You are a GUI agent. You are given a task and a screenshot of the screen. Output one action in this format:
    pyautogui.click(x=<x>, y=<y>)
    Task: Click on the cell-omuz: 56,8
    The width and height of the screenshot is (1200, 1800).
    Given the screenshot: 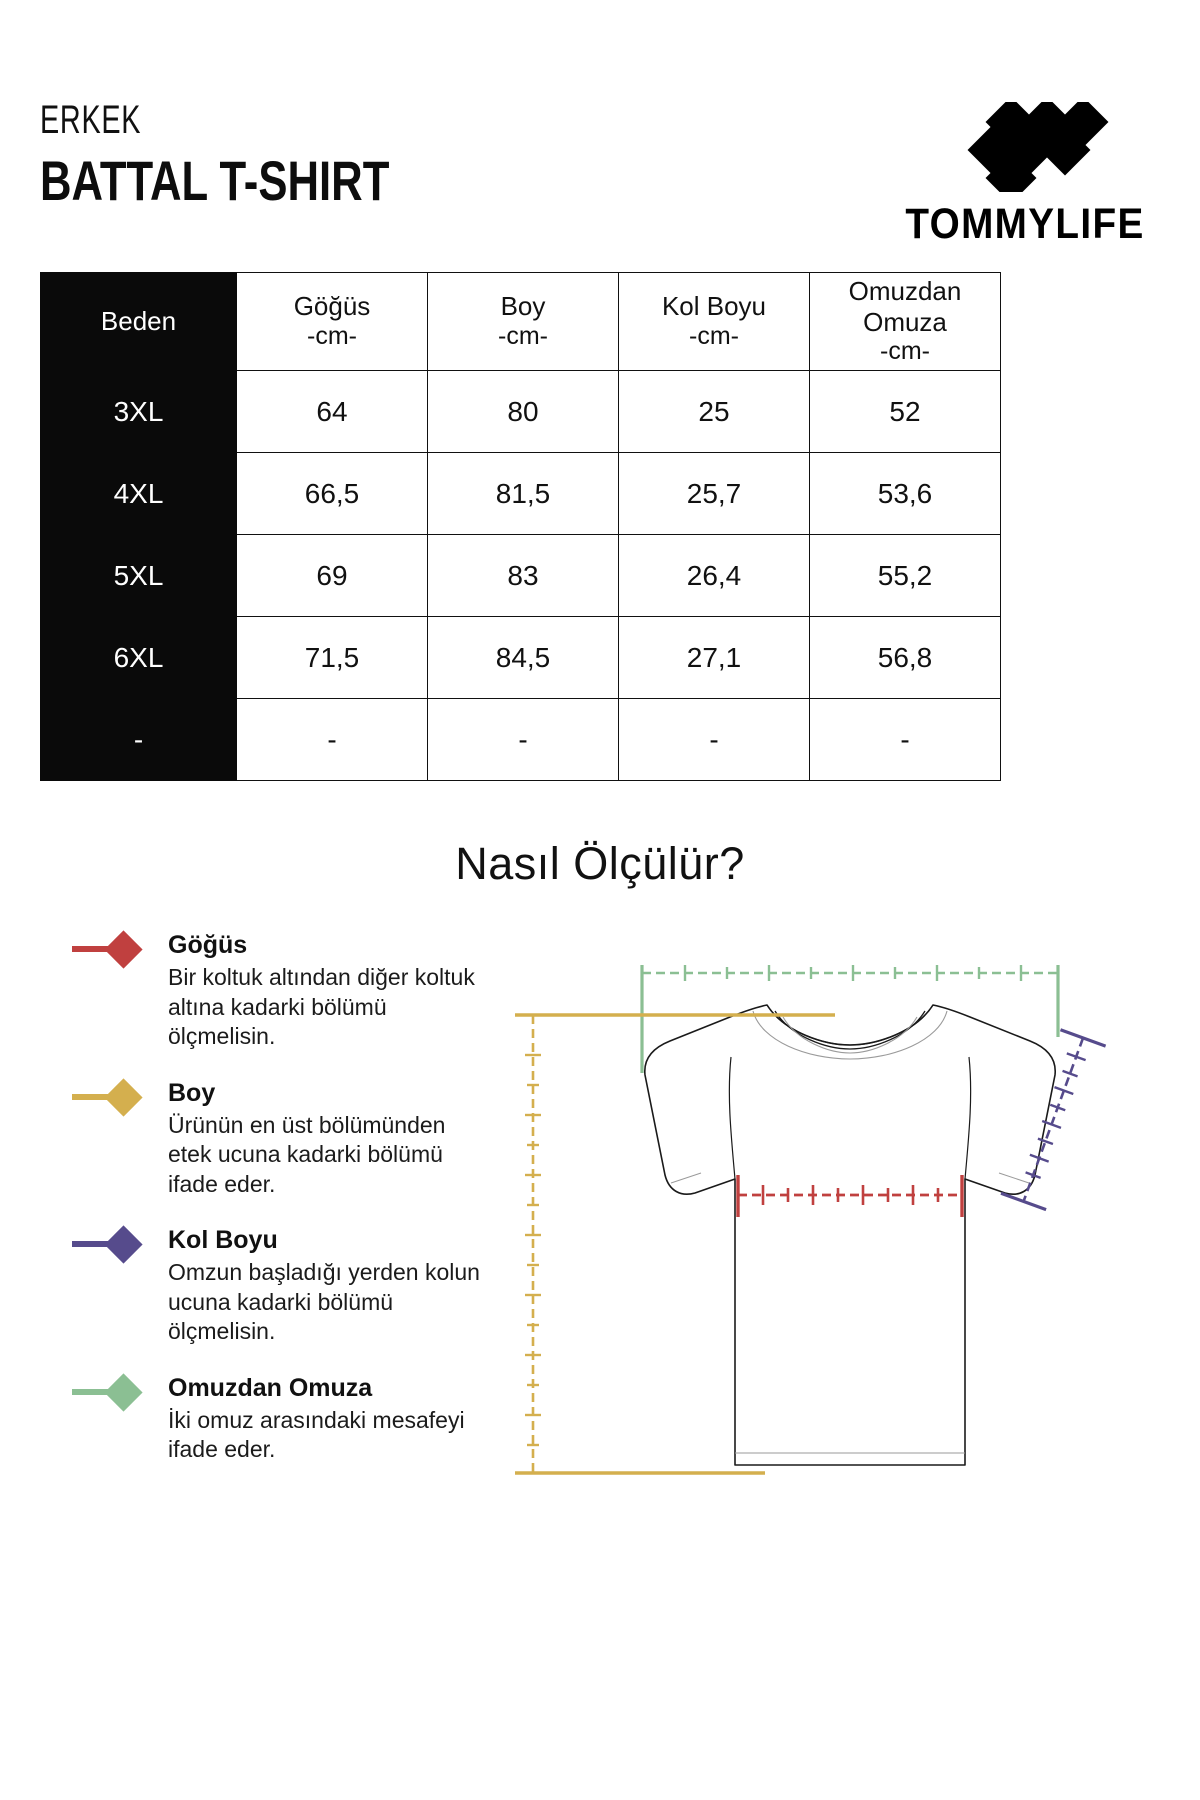 What is the action you would take?
    pyautogui.click(x=905, y=657)
    